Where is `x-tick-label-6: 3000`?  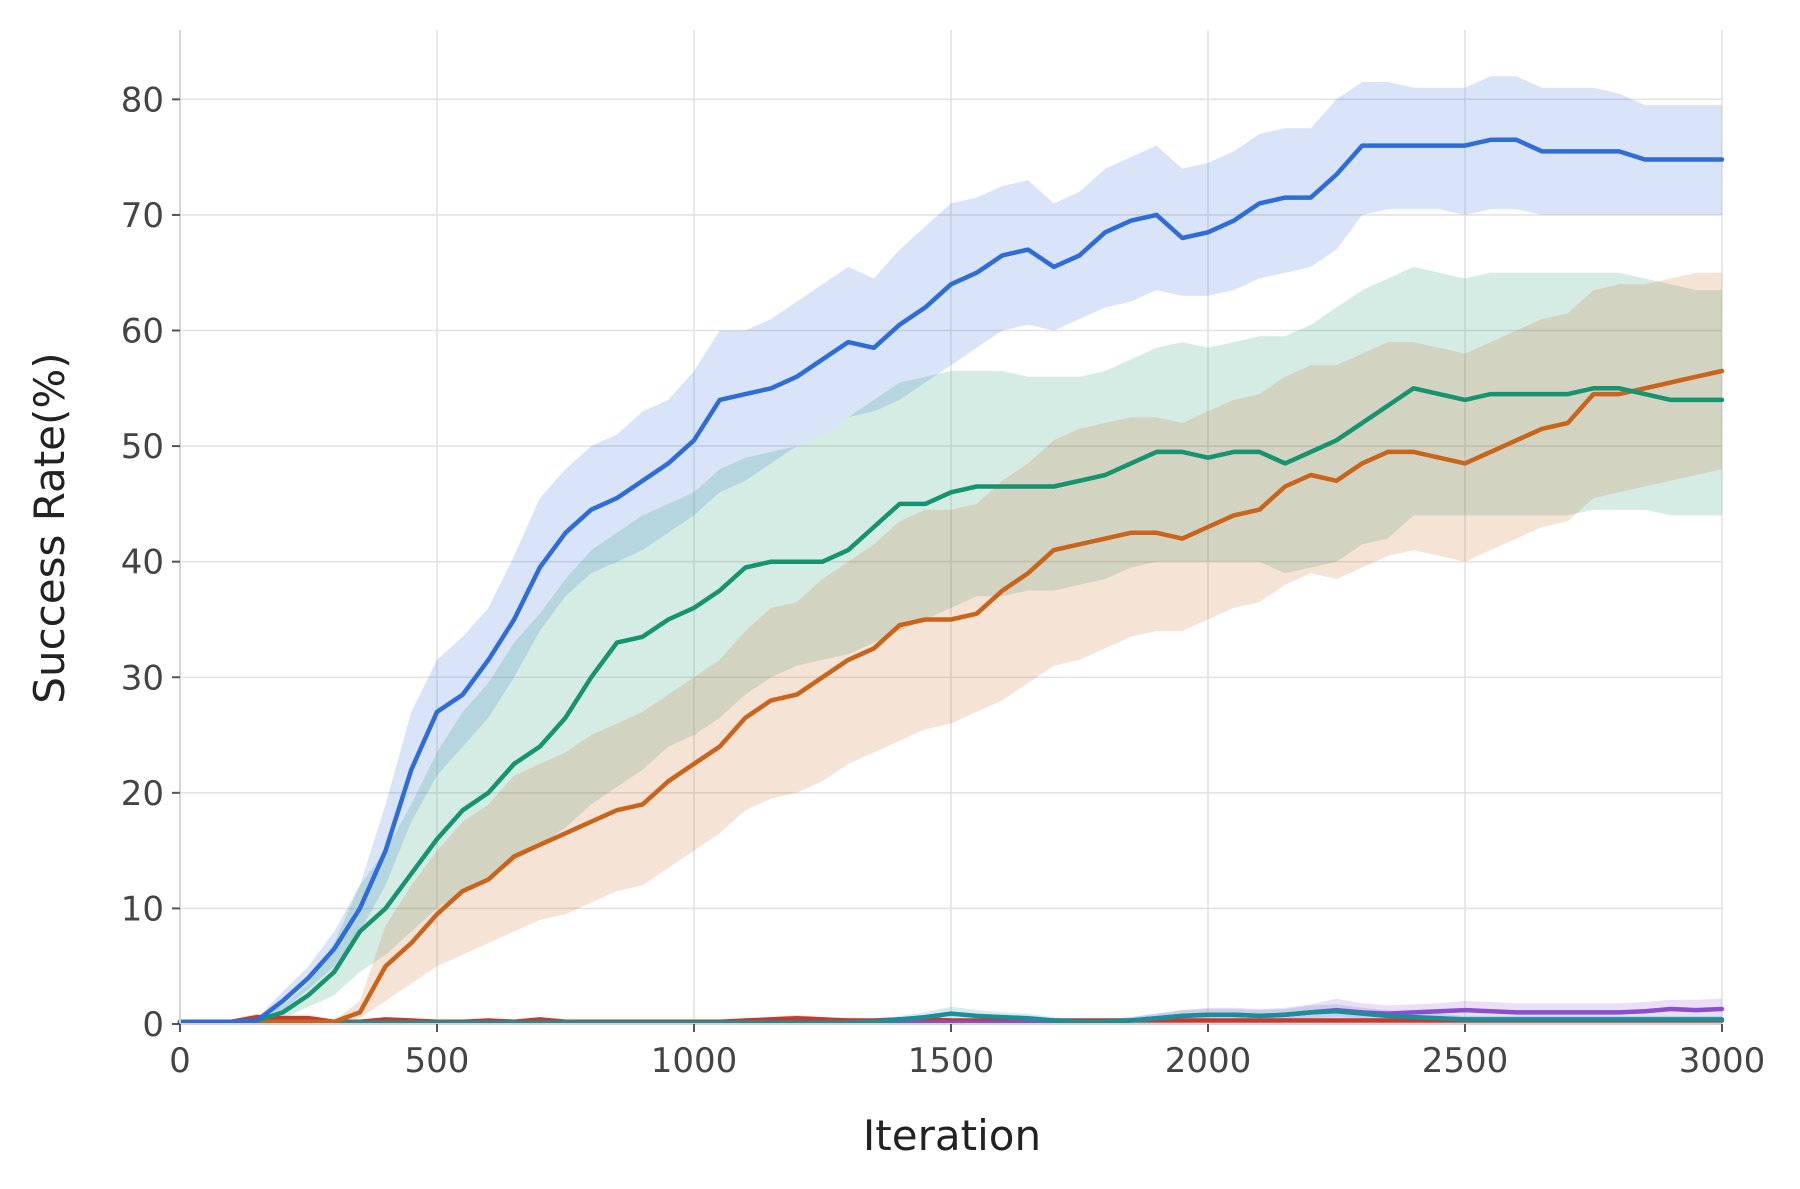
x-tick-label-6: 3000 is located at coordinates (1722, 1061).